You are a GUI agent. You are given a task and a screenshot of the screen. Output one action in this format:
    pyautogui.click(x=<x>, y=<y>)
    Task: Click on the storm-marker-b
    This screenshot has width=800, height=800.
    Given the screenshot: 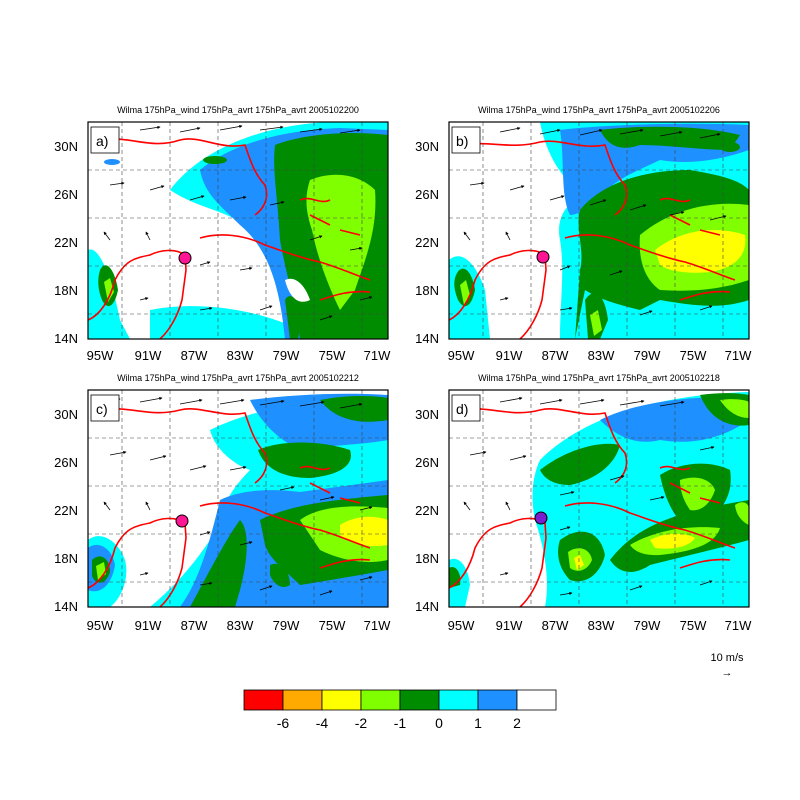 What is the action you would take?
    pyautogui.click(x=543, y=257)
    